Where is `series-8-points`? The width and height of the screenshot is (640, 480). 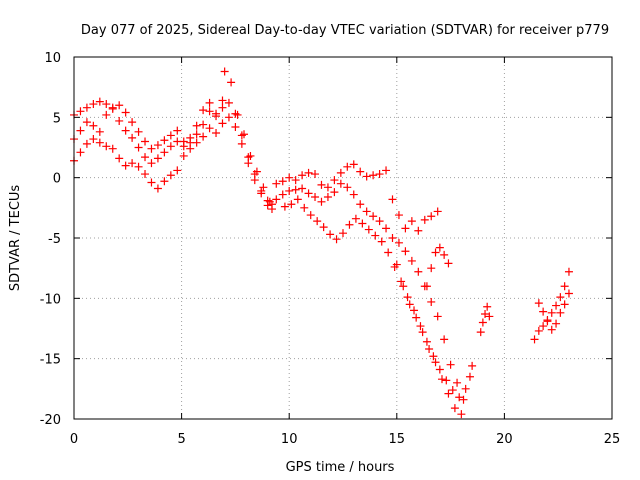 series-8-points is located at coordinates (437, 267).